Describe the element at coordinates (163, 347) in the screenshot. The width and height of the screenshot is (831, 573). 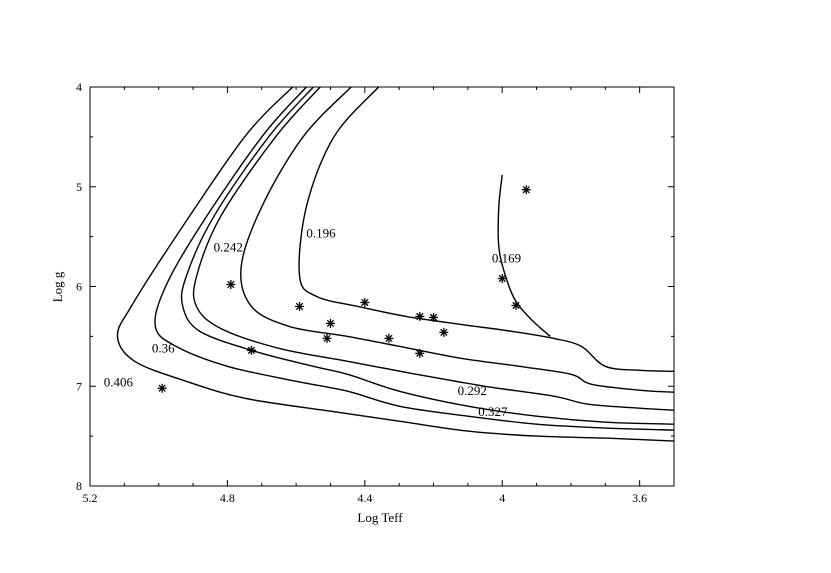
I see `curve-label: 0.36` at that location.